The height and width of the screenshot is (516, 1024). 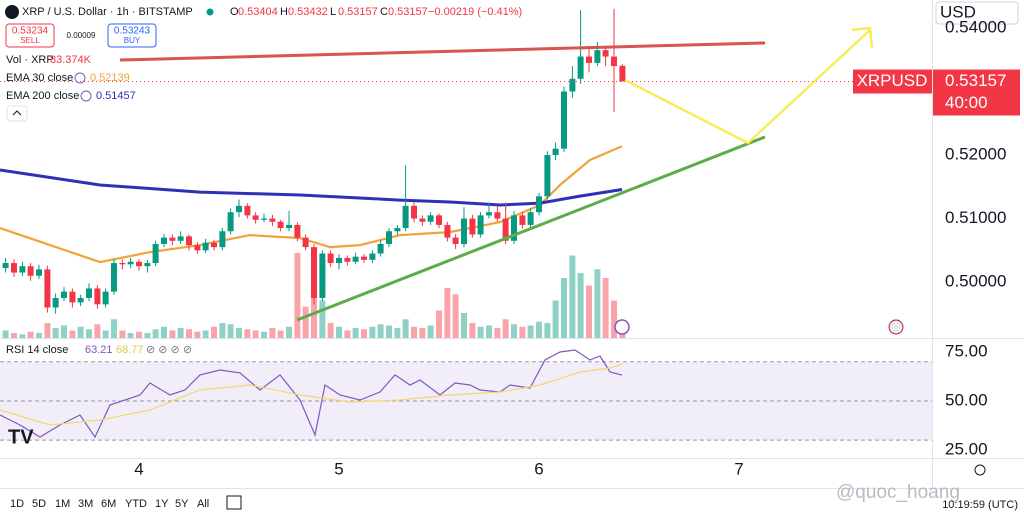 What do you see at coordinates (136, 504) in the screenshot?
I see `range-button: YTD` at bounding box center [136, 504].